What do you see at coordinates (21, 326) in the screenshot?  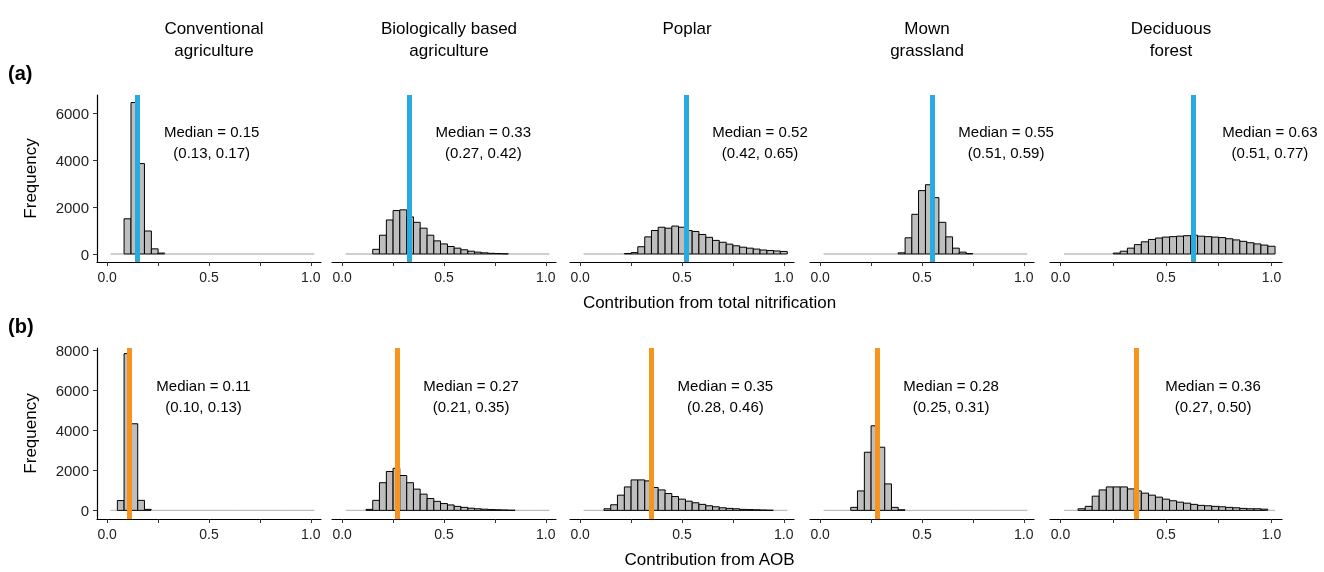 I see `text: (b)` at bounding box center [21, 326].